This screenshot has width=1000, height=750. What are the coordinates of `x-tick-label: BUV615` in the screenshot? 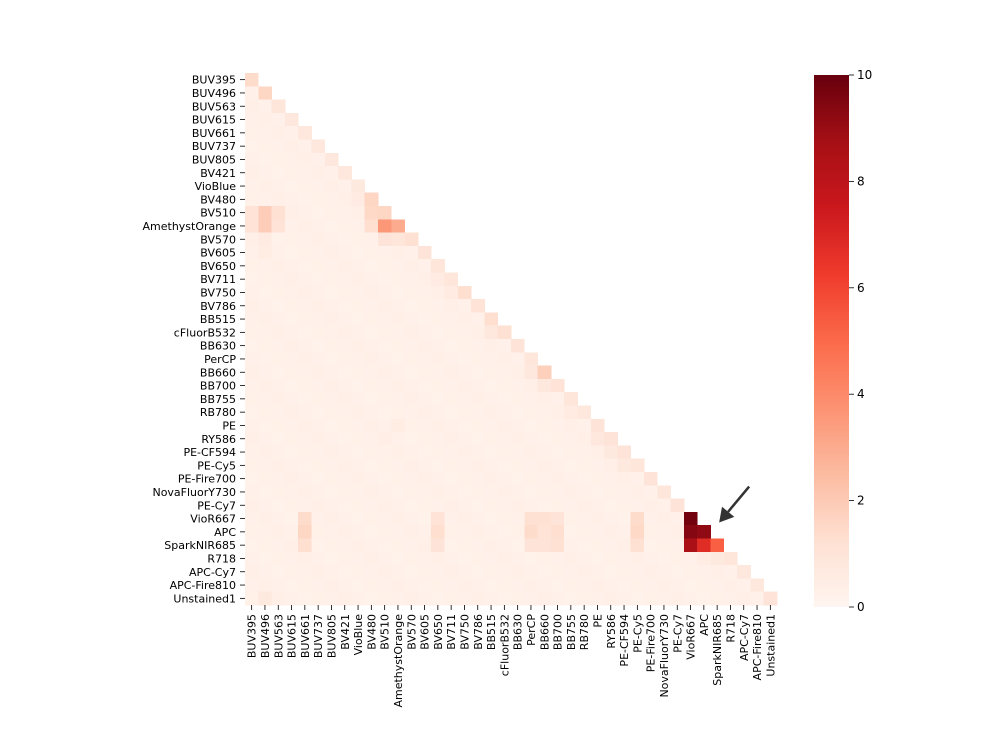 It's located at (292, 636).